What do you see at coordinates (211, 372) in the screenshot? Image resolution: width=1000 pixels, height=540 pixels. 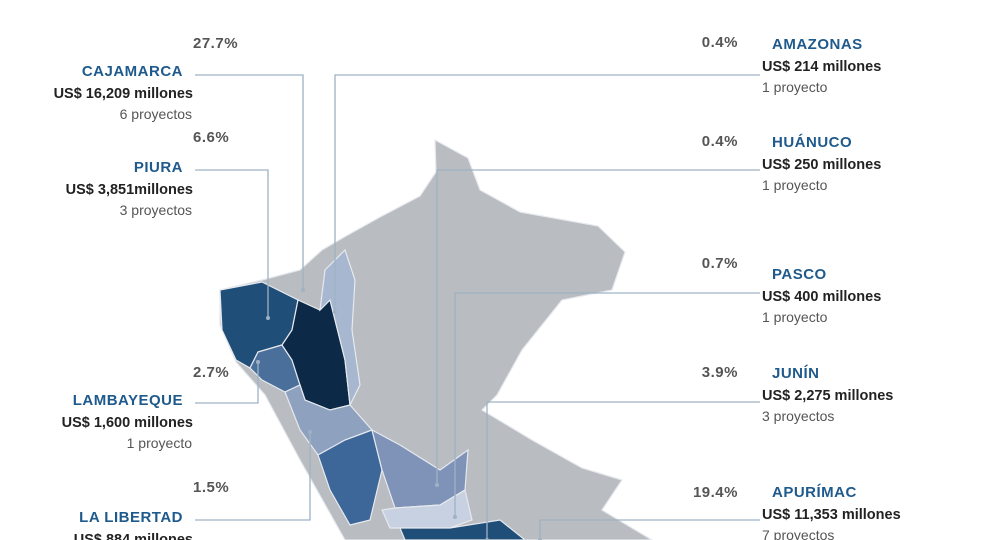 I see `percent: 2.7%` at bounding box center [211, 372].